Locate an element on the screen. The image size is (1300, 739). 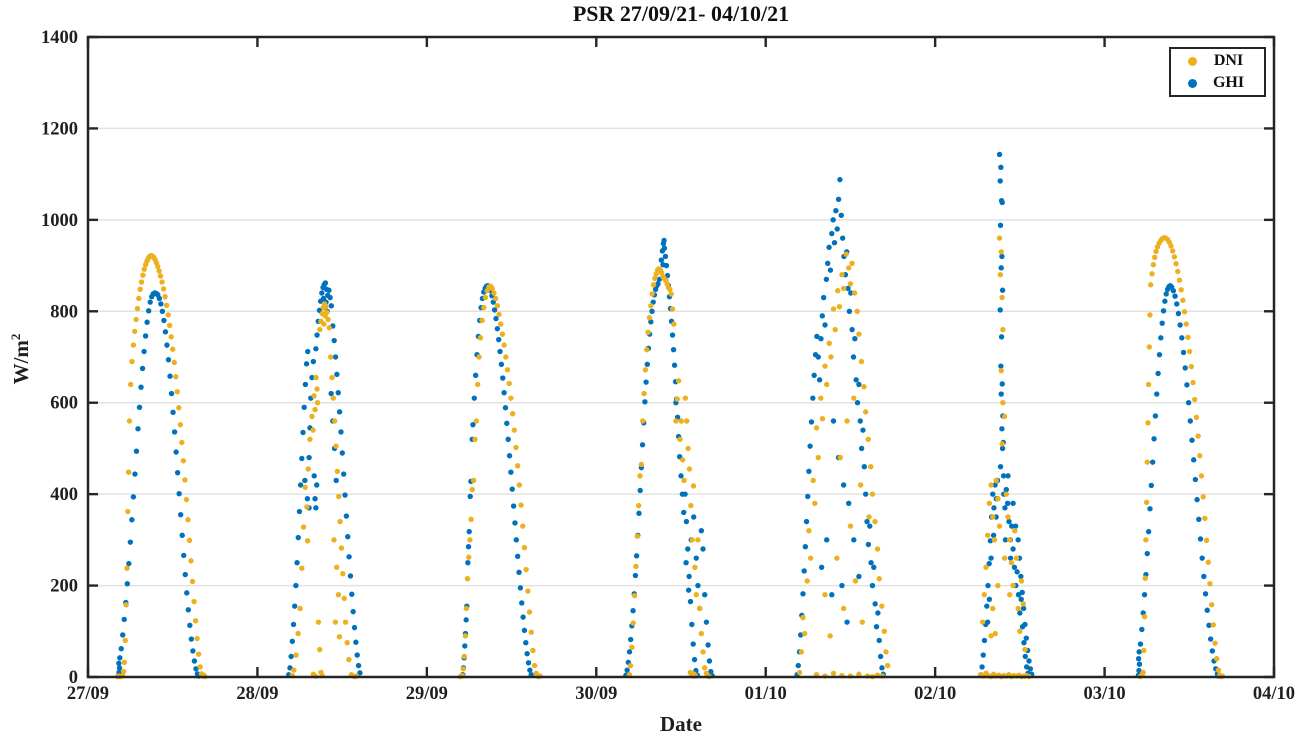
y-axis-label: W/m2 is located at coordinates (21, 359).